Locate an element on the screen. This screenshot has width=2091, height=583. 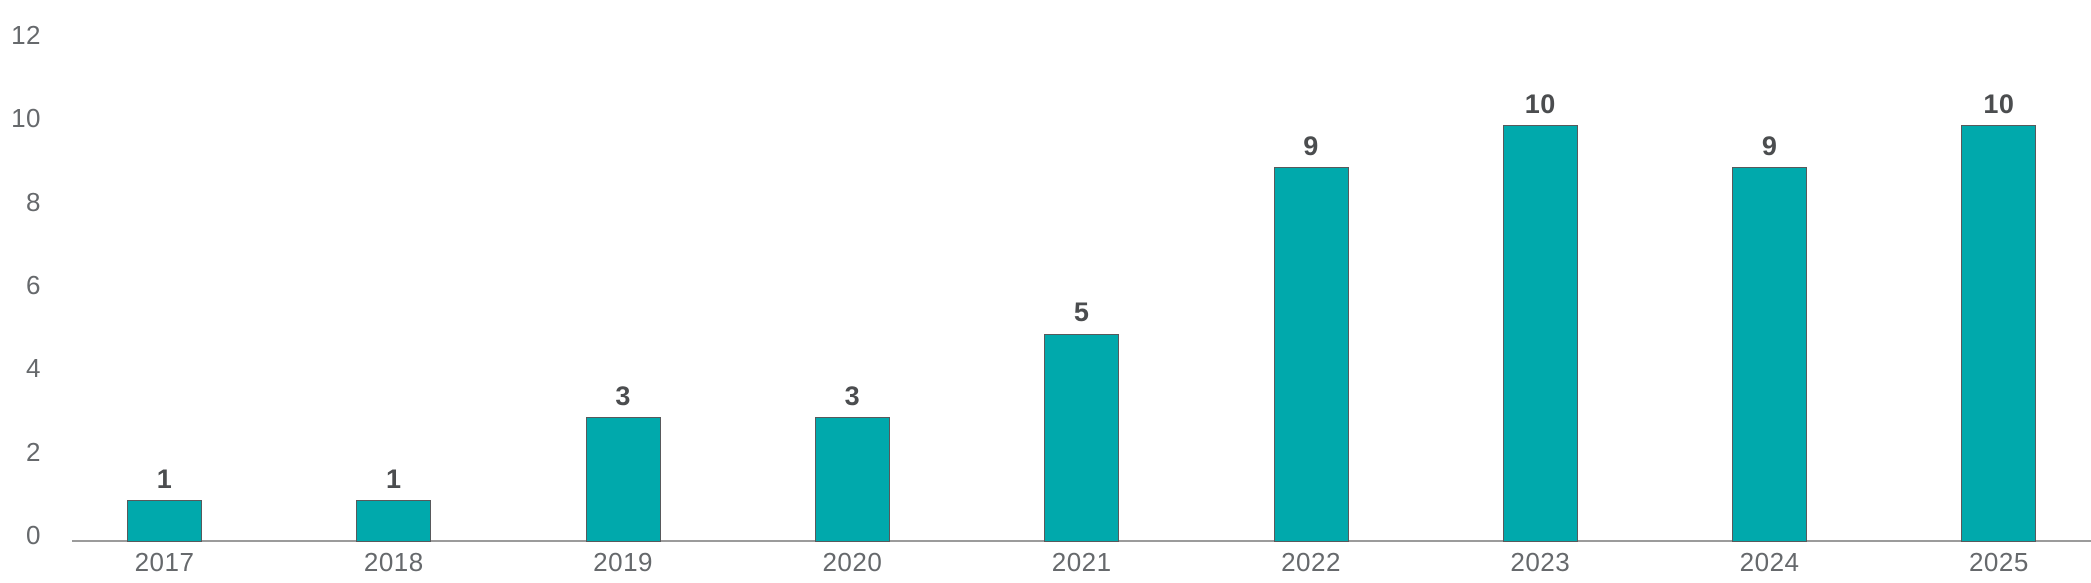
y-axis: 0 2 4 6 8 10 12 is located at coordinates (22, 291).